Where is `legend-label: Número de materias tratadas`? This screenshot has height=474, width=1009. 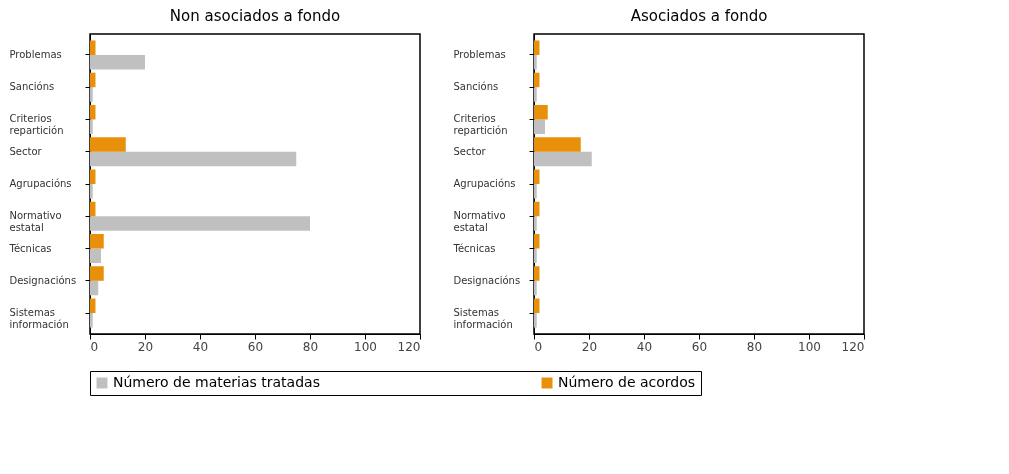
legend-label: Número de materias tratadas is located at coordinates (216, 382).